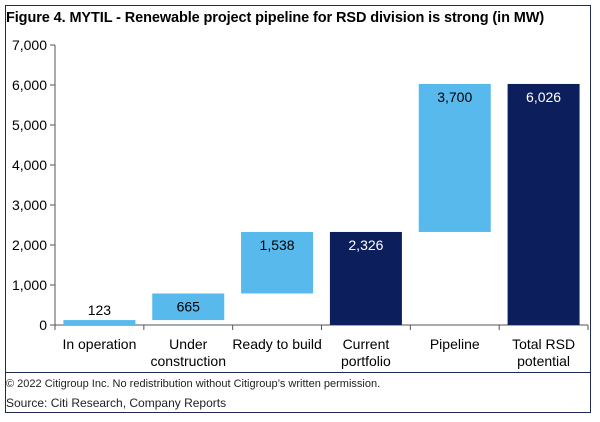  Describe the element at coordinates (366, 344) in the screenshot. I see `x-category-label: Current` at that location.